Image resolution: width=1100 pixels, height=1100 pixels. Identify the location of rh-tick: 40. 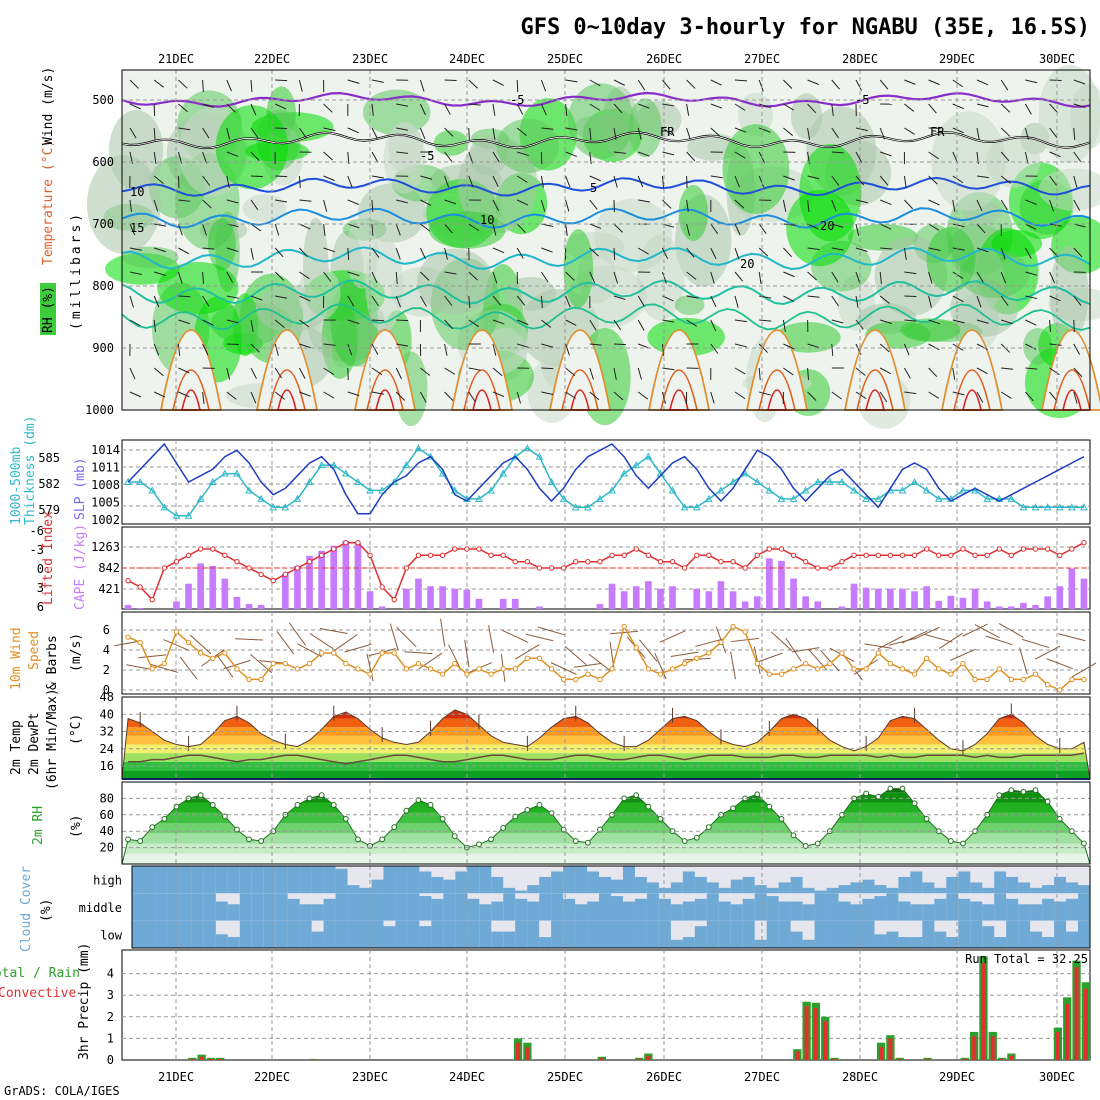
(107, 831).